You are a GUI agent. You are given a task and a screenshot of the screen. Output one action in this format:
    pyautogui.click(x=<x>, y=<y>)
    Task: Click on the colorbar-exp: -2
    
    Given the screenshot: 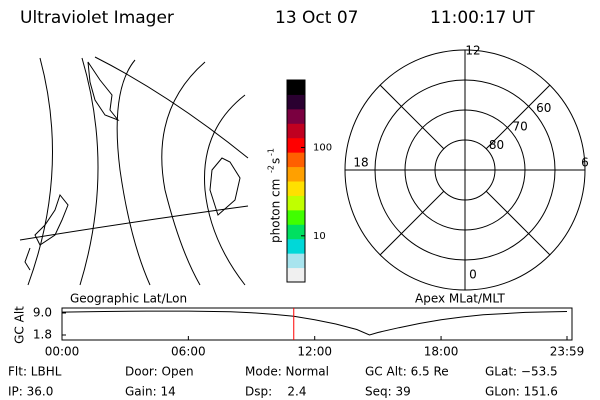 What is the action you would take?
    pyautogui.click(x=271, y=169)
    